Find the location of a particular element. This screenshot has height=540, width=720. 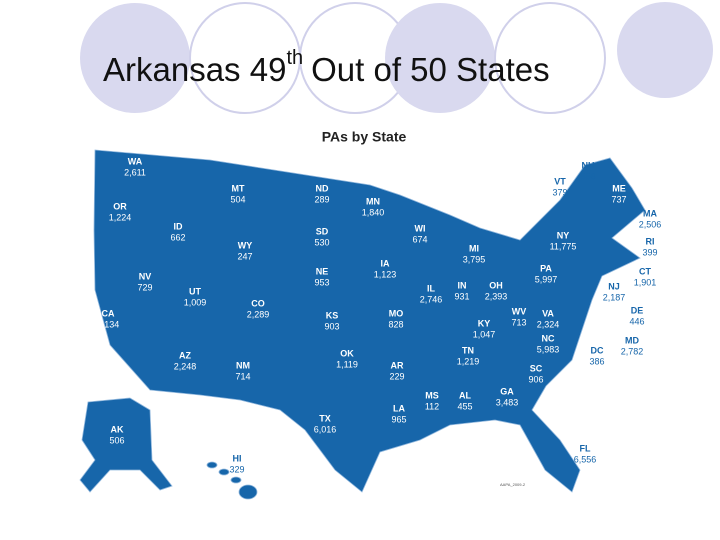

state-abbr: MA is located at coordinates (650, 213).